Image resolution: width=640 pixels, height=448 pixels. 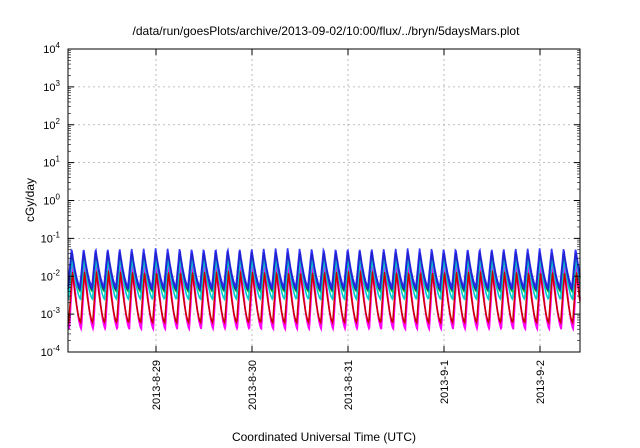 I want to click on y-tick-label: 10⁻³, so click(x=51, y=313).